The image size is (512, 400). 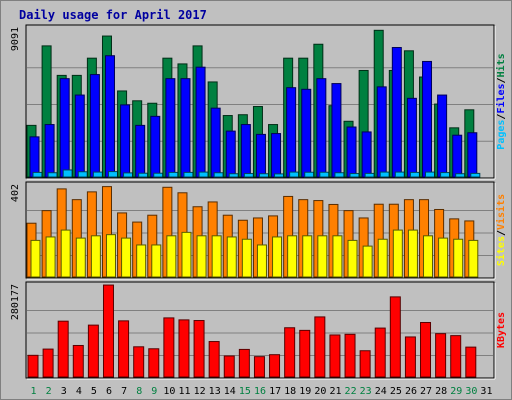 I want to click on day-label-14: 14, so click(x=230, y=391).